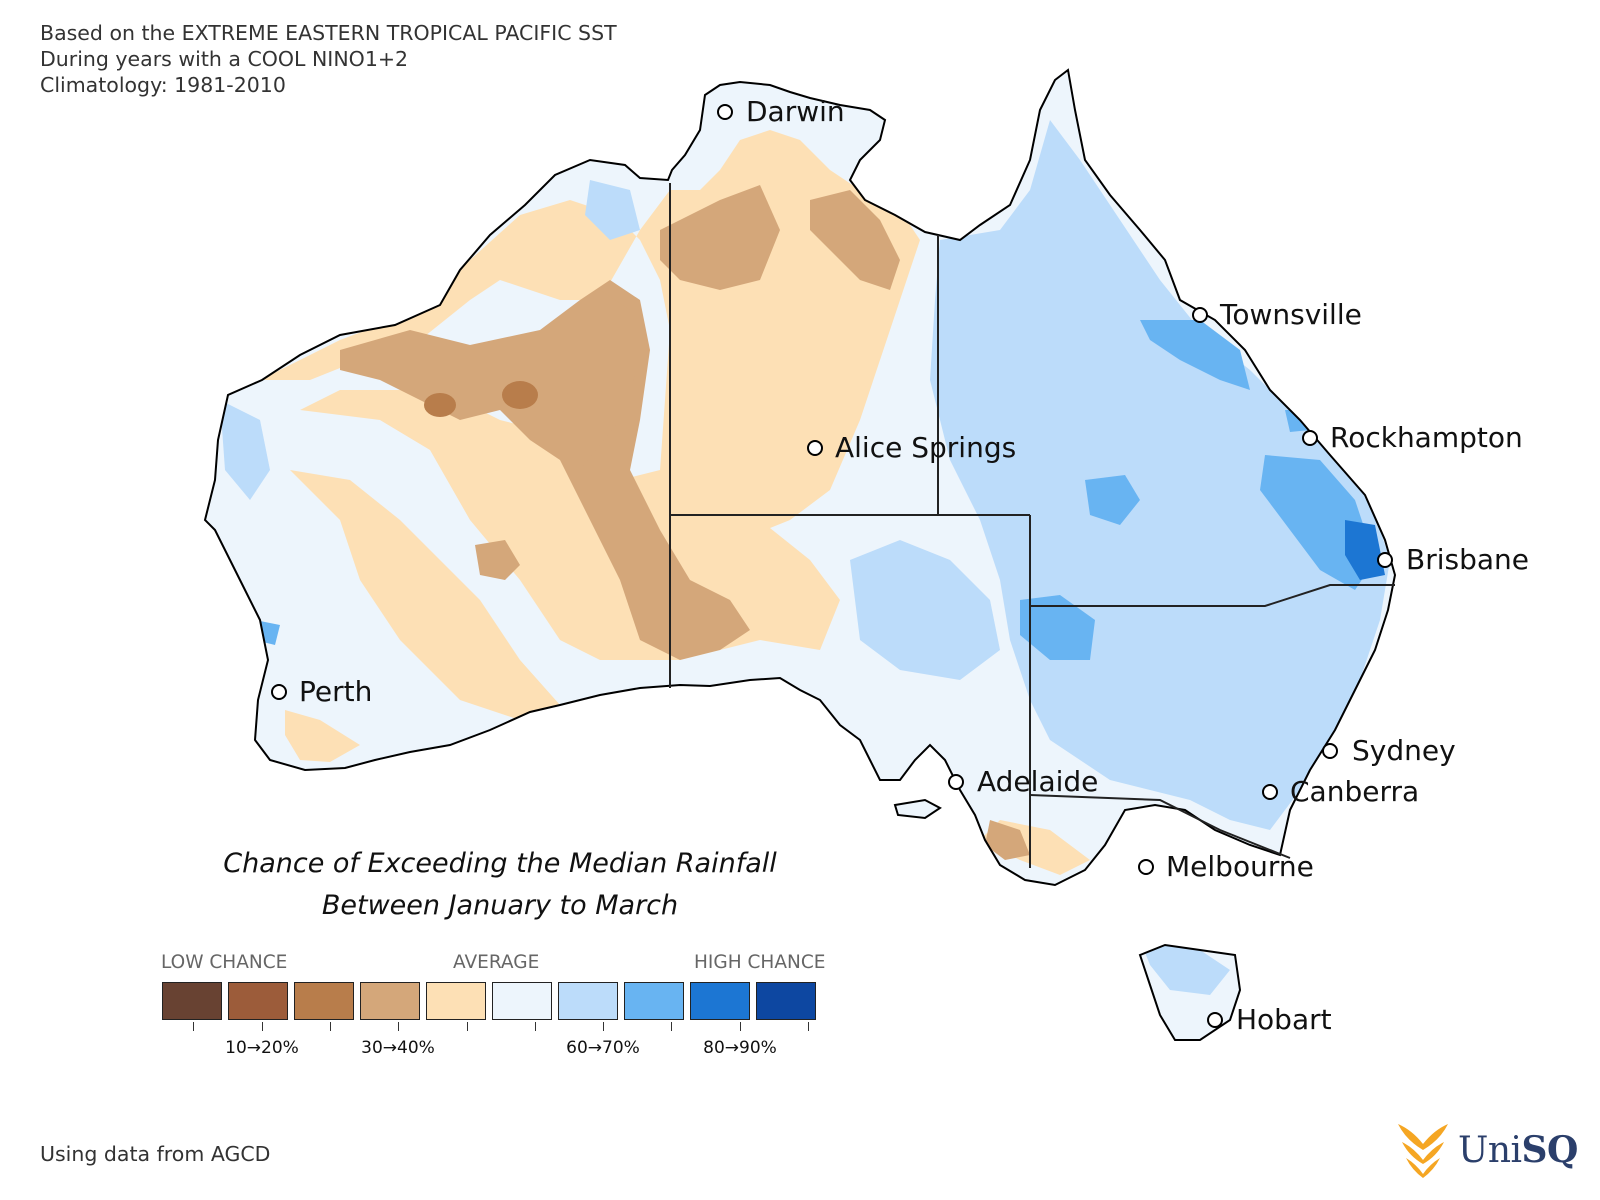 The image size is (1600, 1200). What do you see at coordinates (1426, 437) in the screenshot?
I see `city-label-rockhampton: Rockhampton` at bounding box center [1426, 437].